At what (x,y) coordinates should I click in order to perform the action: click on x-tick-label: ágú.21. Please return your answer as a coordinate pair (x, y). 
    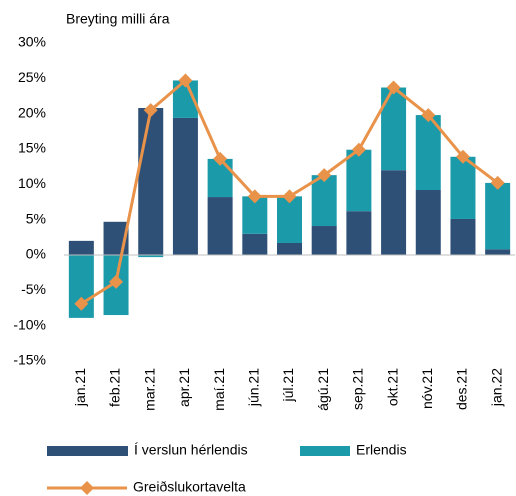
    Looking at the image, I should click on (323, 389).